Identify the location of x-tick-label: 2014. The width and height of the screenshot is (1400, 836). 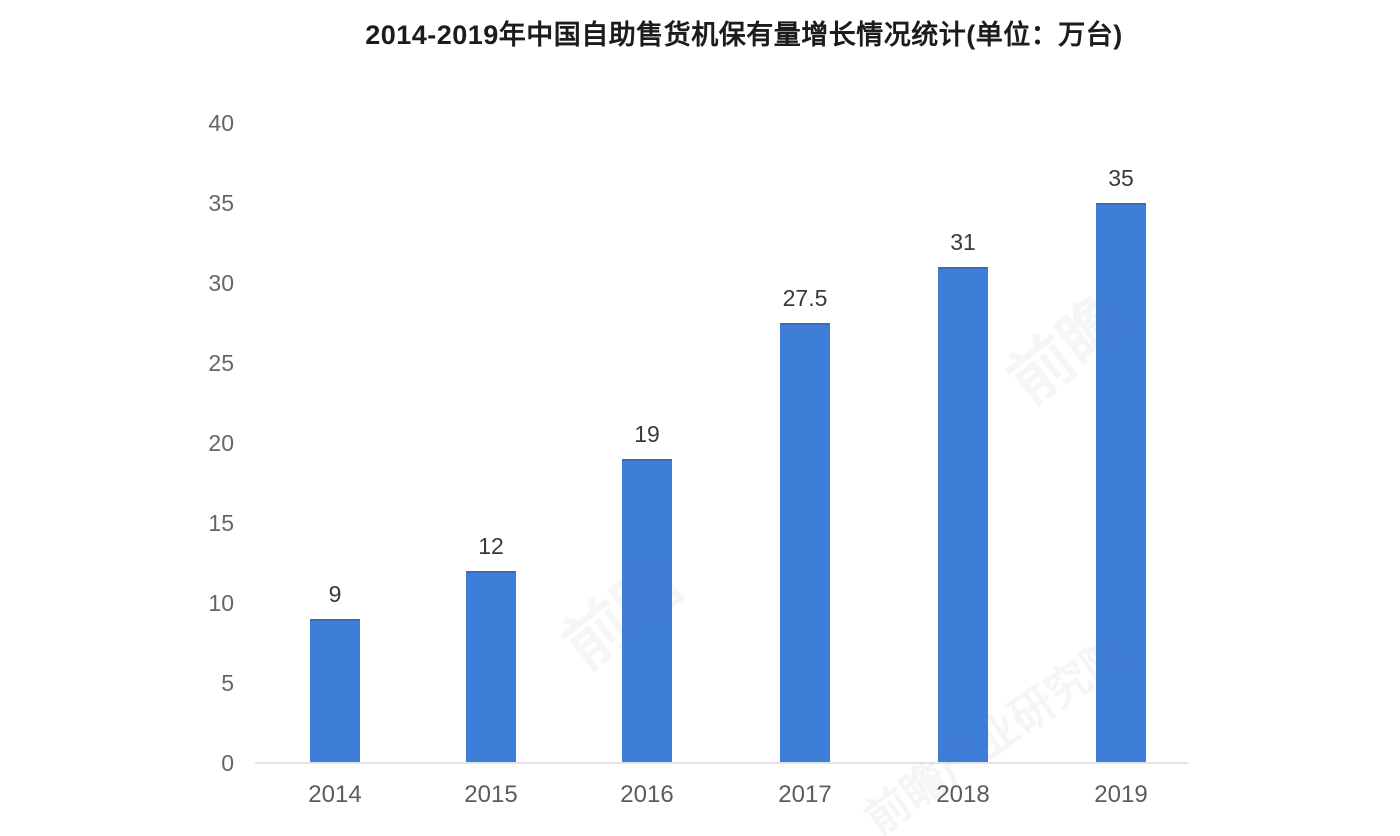
(335, 794).